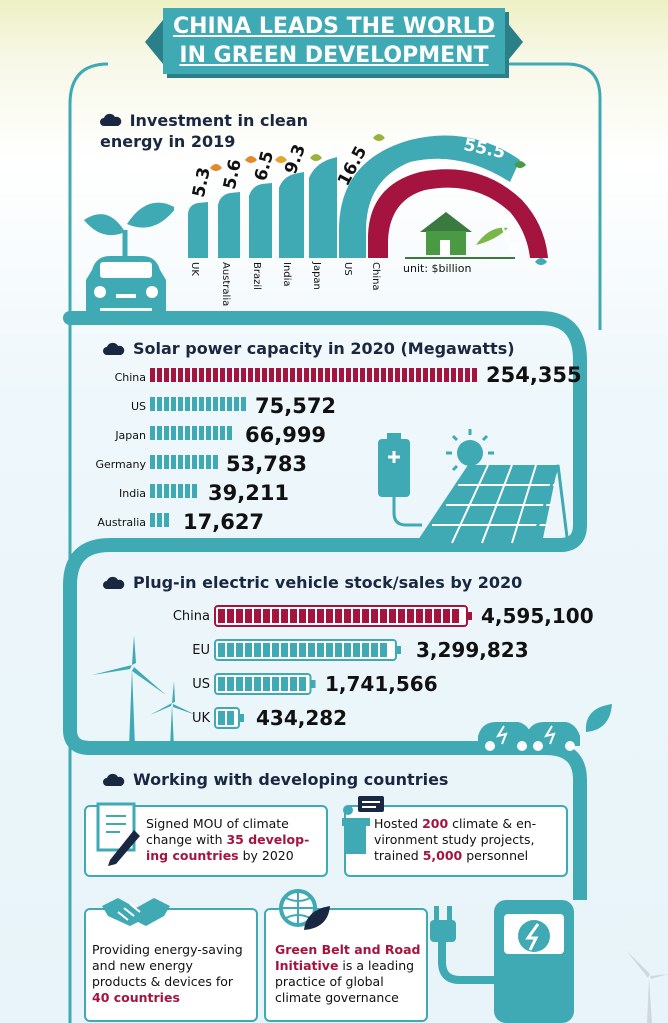 This screenshot has height=1023, width=668. I want to click on handshake-icon, so click(136, 912).